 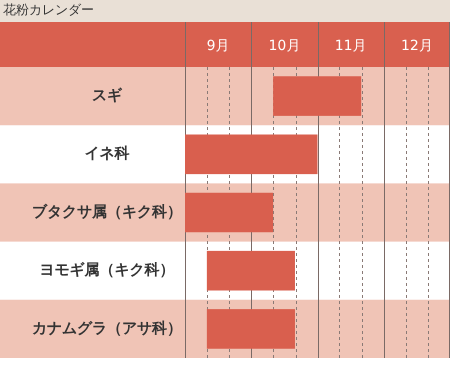 What do you see at coordinates (284, 46) in the screenshot?
I see `x-tick-label: 10月` at bounding box center [284, 46].